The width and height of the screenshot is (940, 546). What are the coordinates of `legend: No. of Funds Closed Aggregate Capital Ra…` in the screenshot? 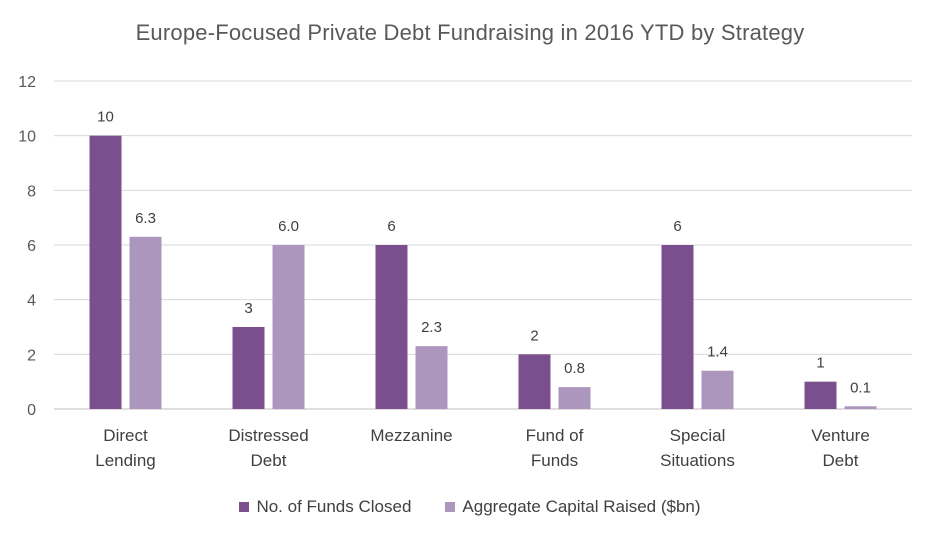 It's located at (470, 507).